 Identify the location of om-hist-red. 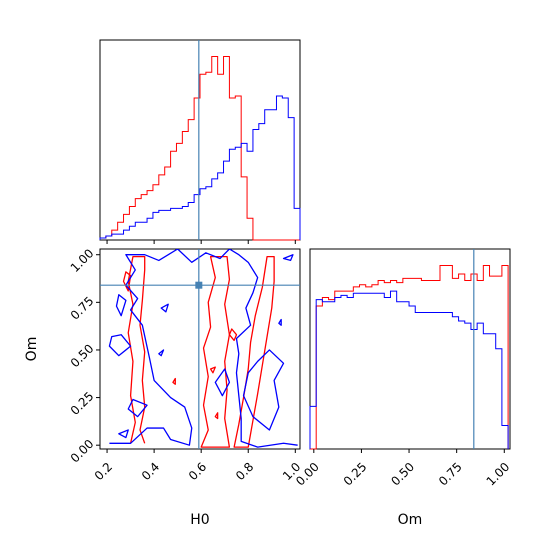
(409, 357).